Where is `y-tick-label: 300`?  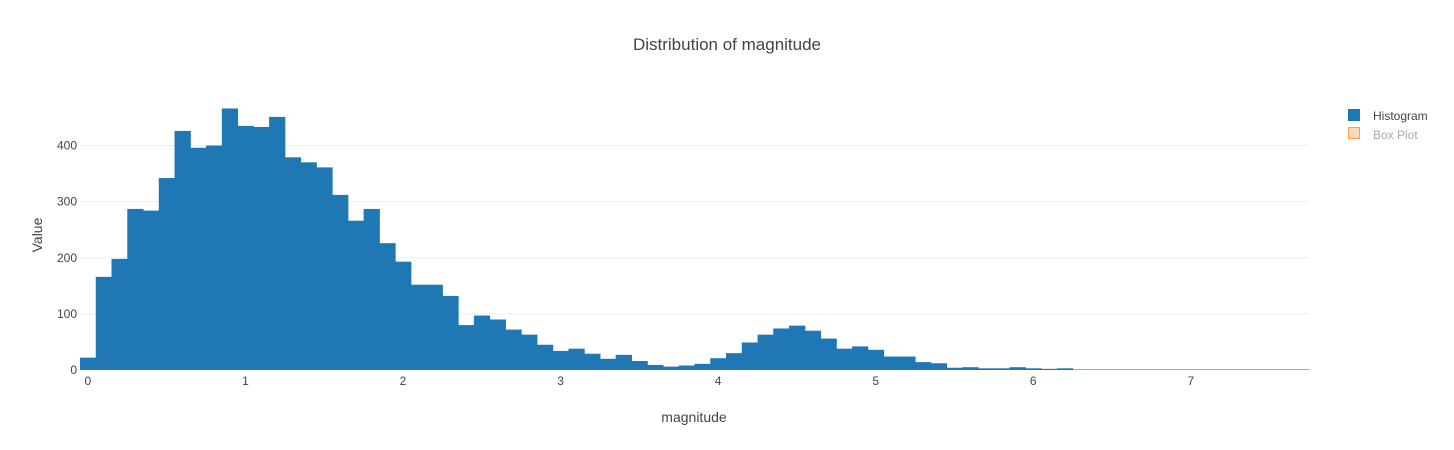
y-tick-label: 300 is located at coordinates (67, 202).